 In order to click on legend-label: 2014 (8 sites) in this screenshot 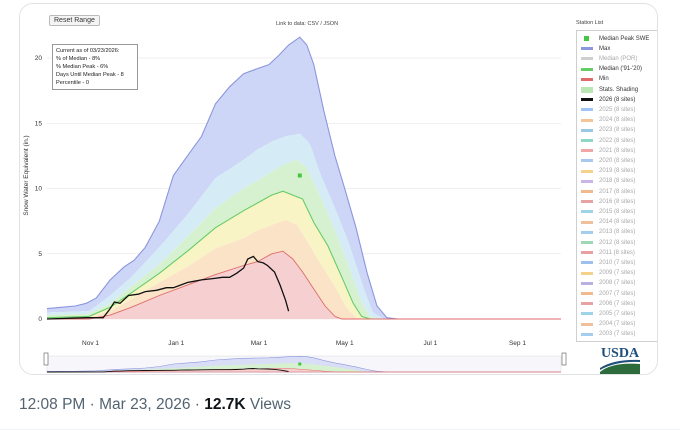, I will do `click(617, 222)`.